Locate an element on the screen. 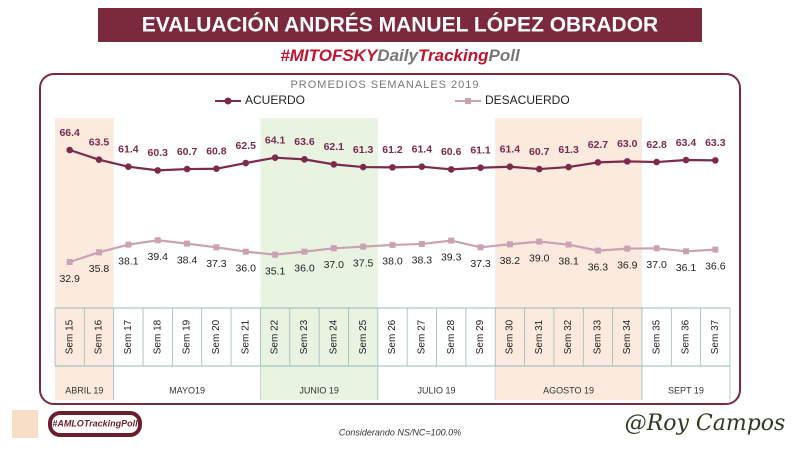 This screenshot has width=800, height=450. x-tick-label: Sem 31 is located at coordinates (539, 336).